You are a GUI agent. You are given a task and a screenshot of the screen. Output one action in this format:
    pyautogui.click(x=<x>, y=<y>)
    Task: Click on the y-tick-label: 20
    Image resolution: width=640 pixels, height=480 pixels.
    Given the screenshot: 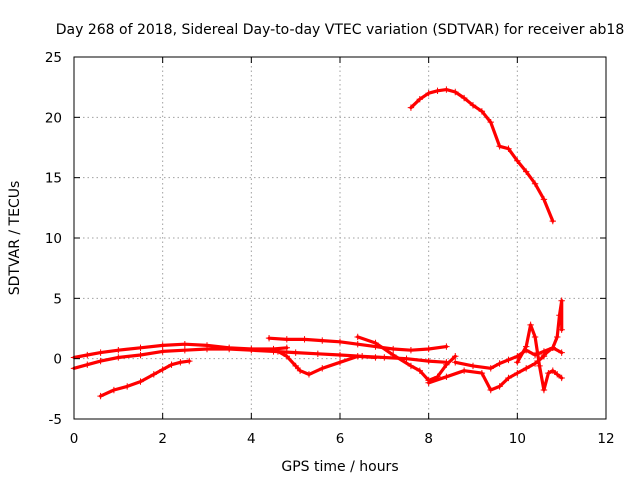 What is the action you would take?
    pyautogui.click(x=53, y=118)
    